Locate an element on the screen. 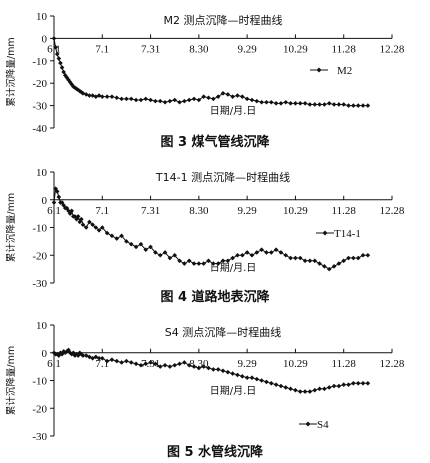 The width and height of the screenshot is (430, 463). y-tick-label: -10 is located at coordinates (39, 382).